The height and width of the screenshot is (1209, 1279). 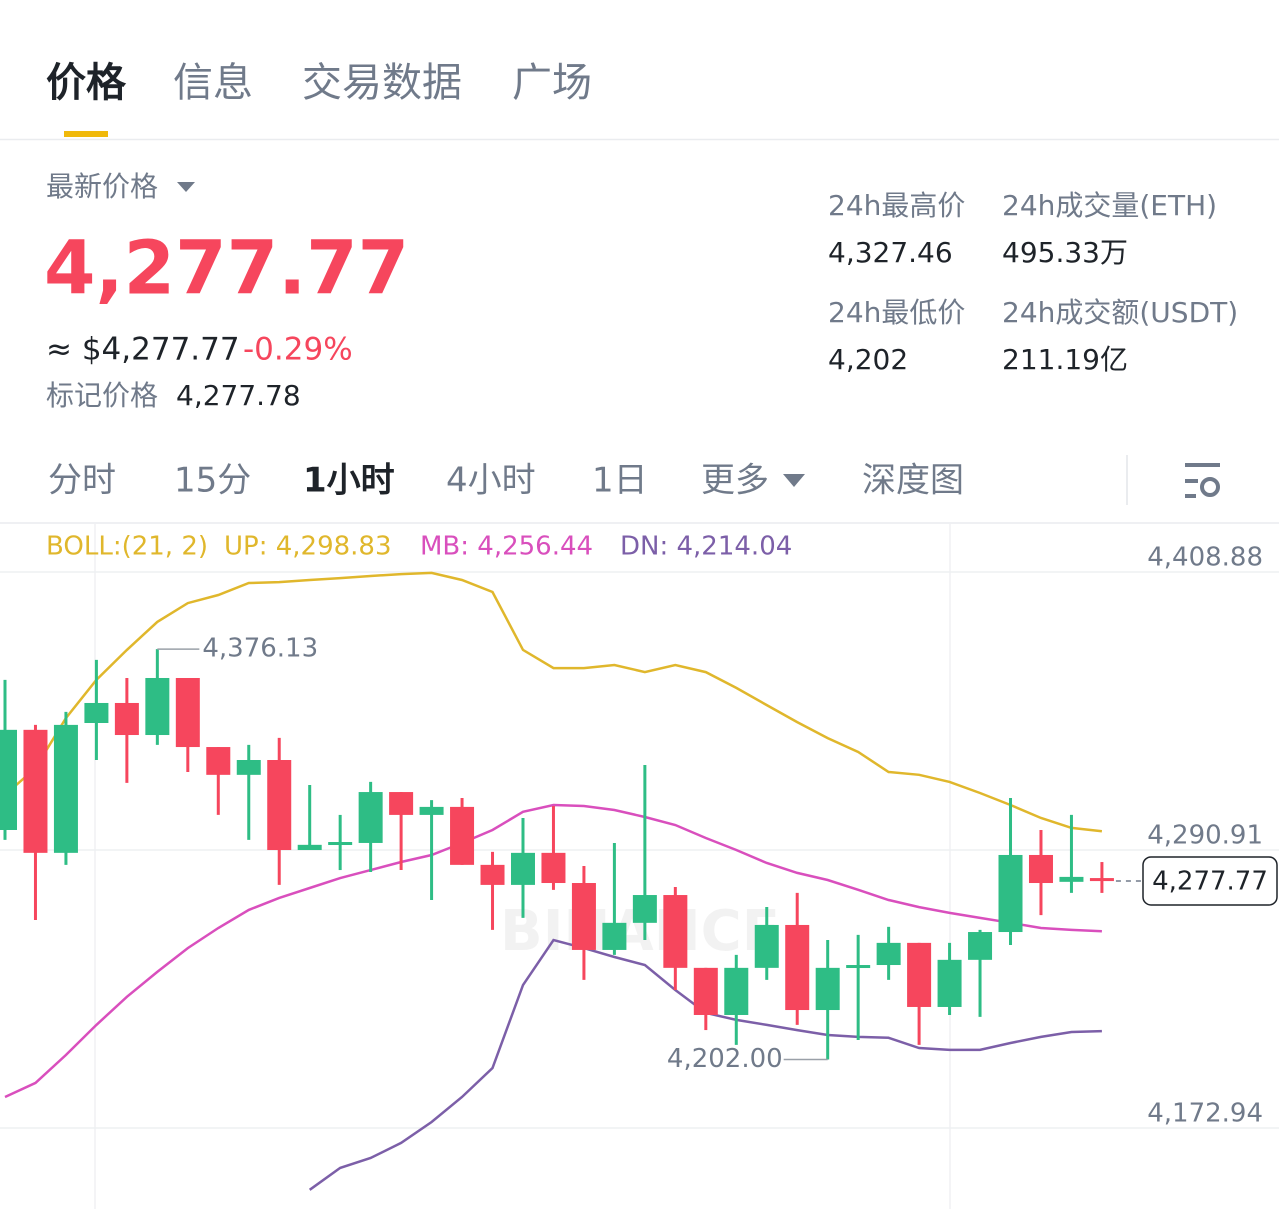 What do you see at coordinates (868, 359) in the screenshot?
I see `stat-value: 4,202` at bounding box center [868, 359].